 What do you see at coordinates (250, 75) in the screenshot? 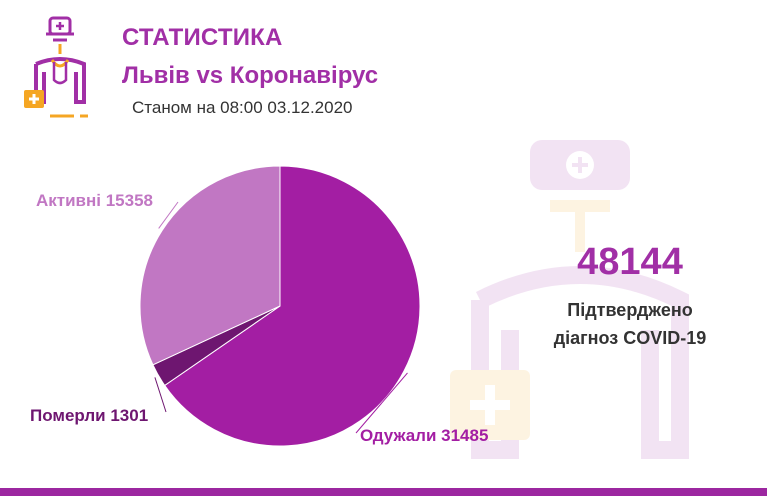
I see `page-subtitle: Львів vs Коронавірус` at bounding box center [250, 75].